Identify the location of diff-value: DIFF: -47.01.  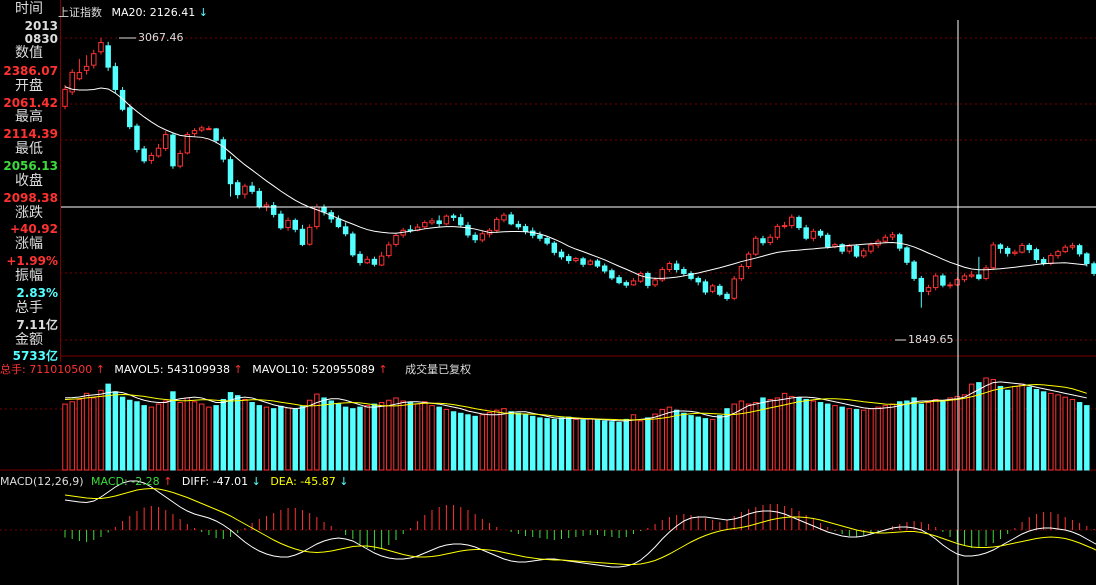
(215, 481).